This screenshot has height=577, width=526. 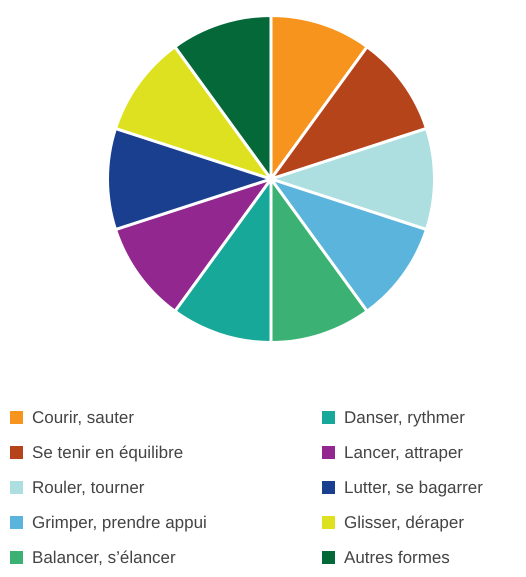 I want to click on legend-label: Lutter, se bagarrer, so click(x=413, y=488).